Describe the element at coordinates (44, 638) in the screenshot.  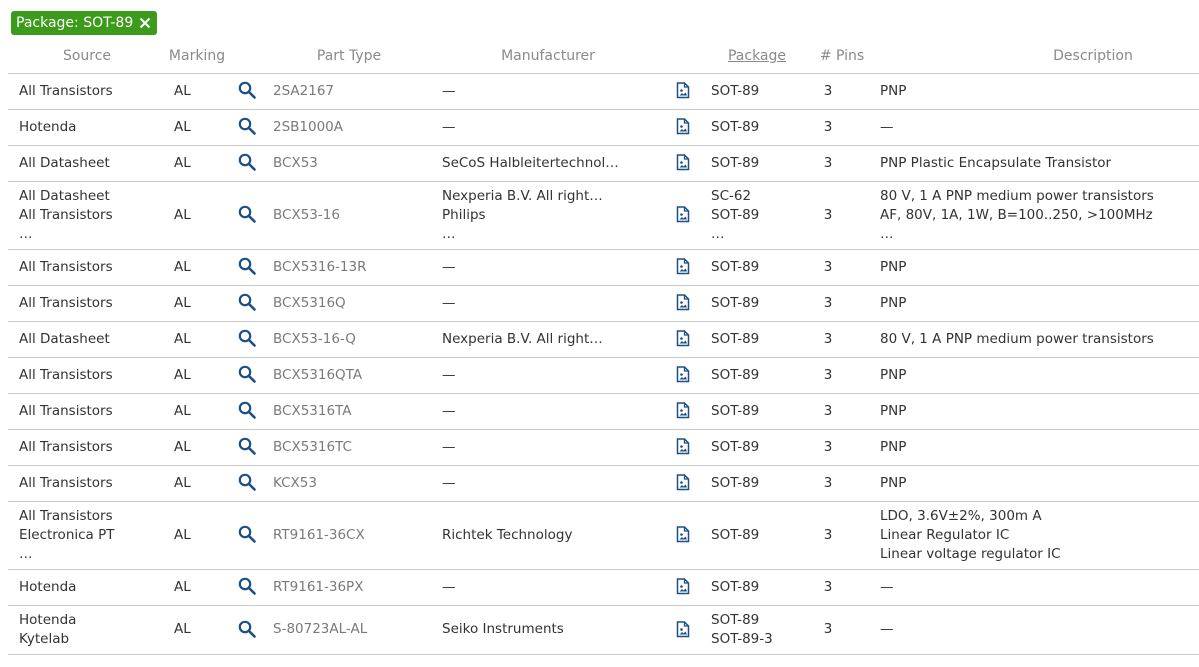
I see `source-text: Kytelab` at that location.